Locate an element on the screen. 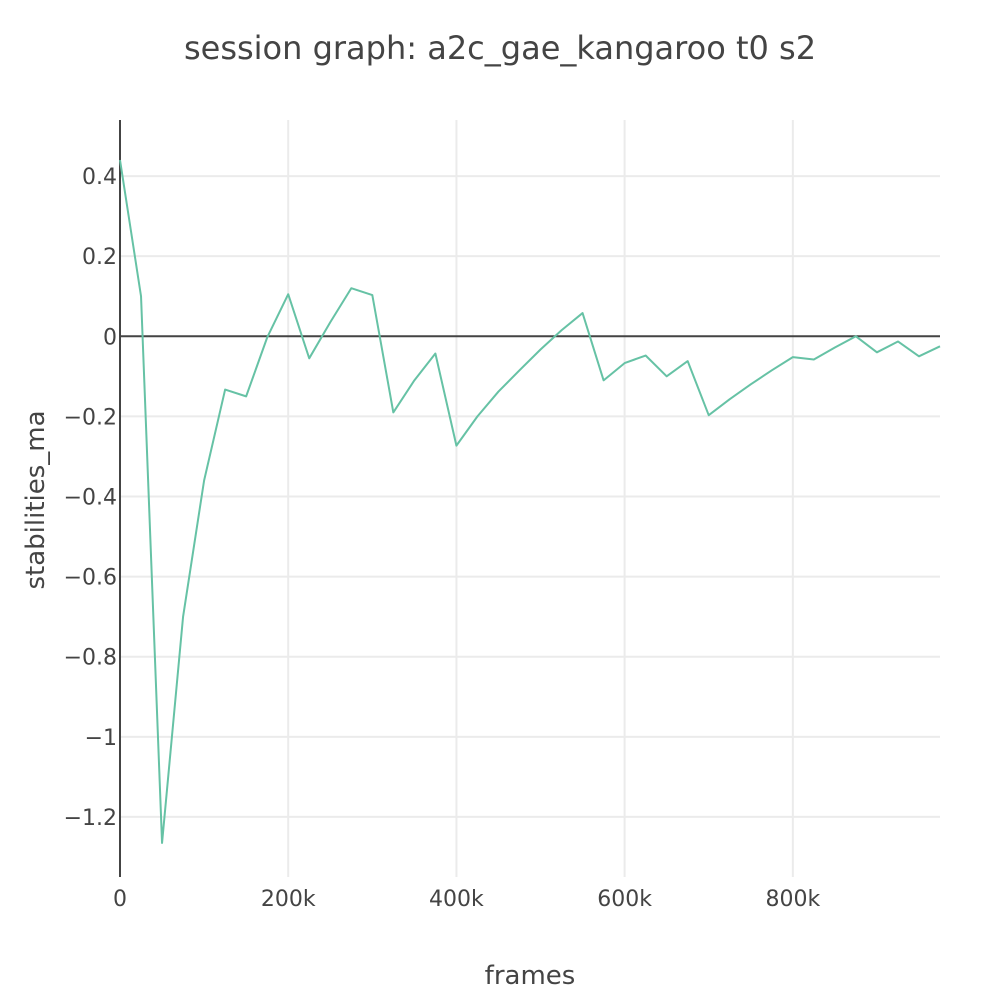  y-tick-label: −1.2 is located at coordinates (90, 818).